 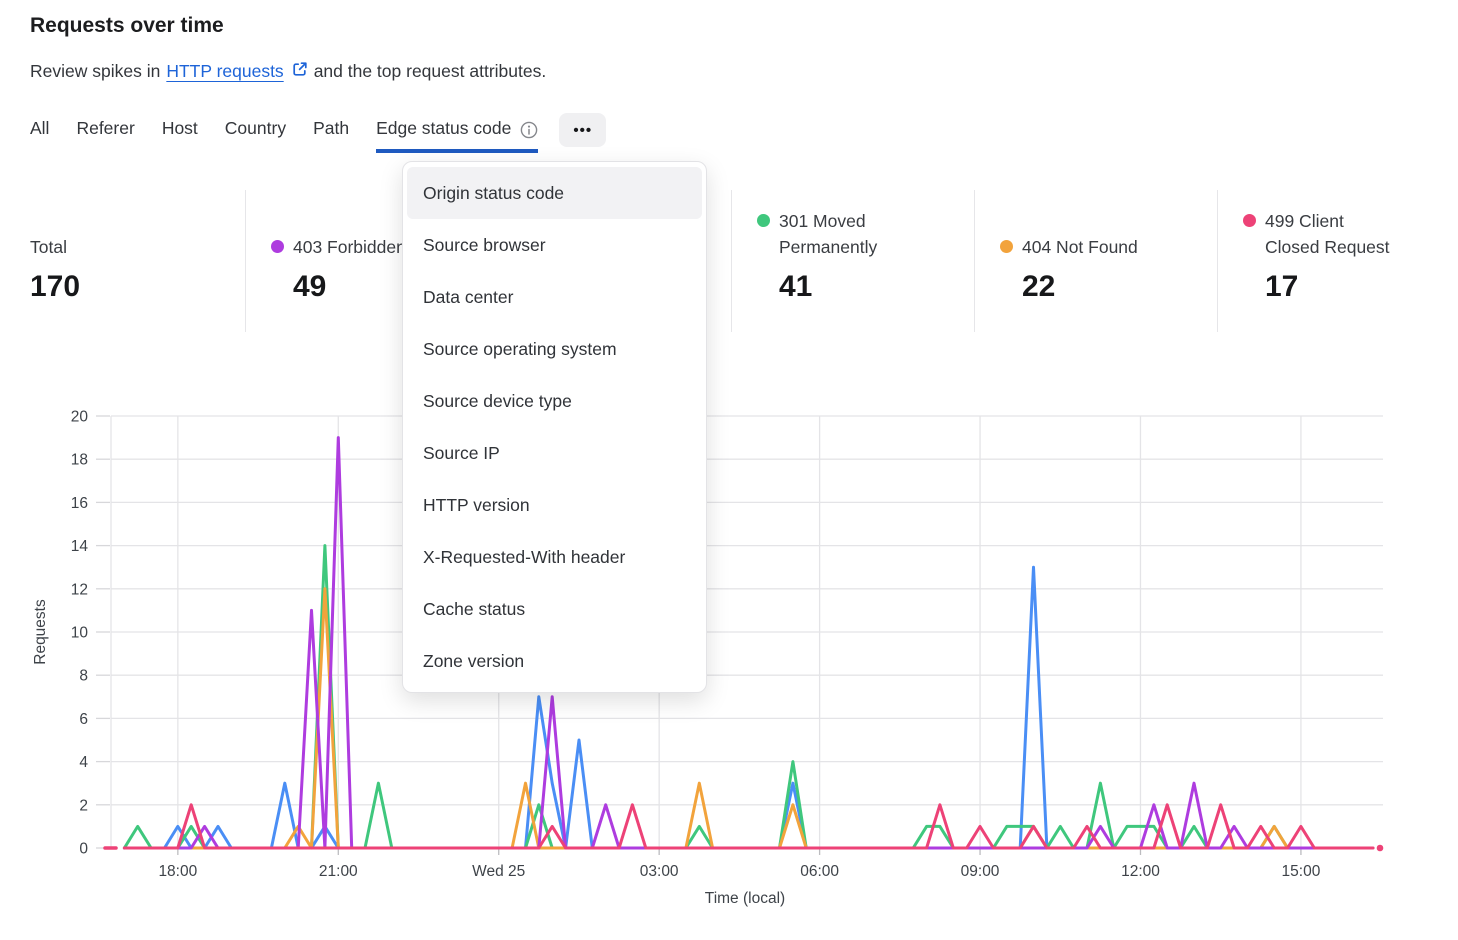 I want to click on tab-host: Host, so click(x=179, y=128).